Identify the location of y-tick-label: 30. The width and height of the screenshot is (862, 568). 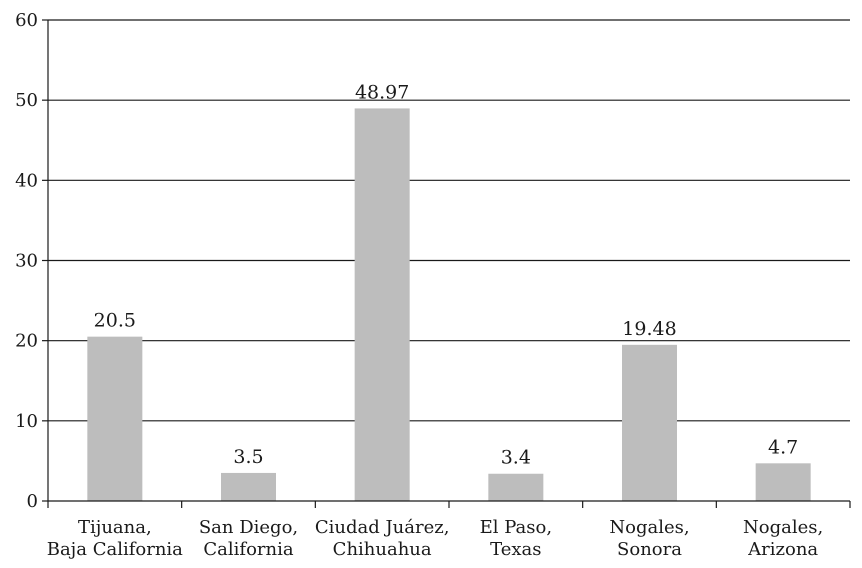
(26, 261).